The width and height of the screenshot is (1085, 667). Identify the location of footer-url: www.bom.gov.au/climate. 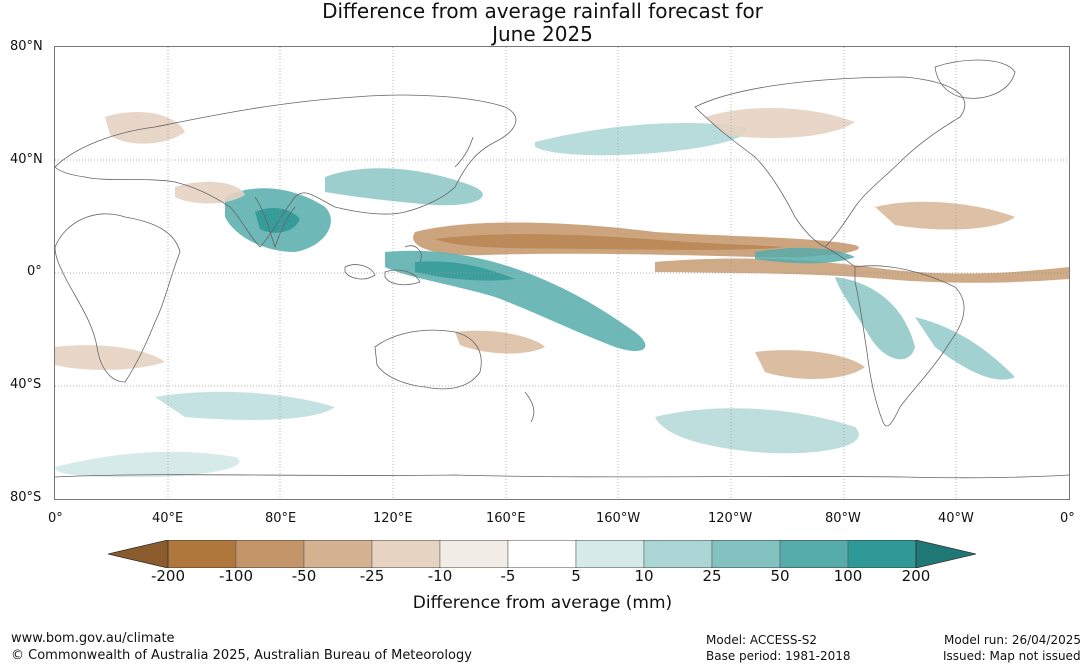
(93, 638).